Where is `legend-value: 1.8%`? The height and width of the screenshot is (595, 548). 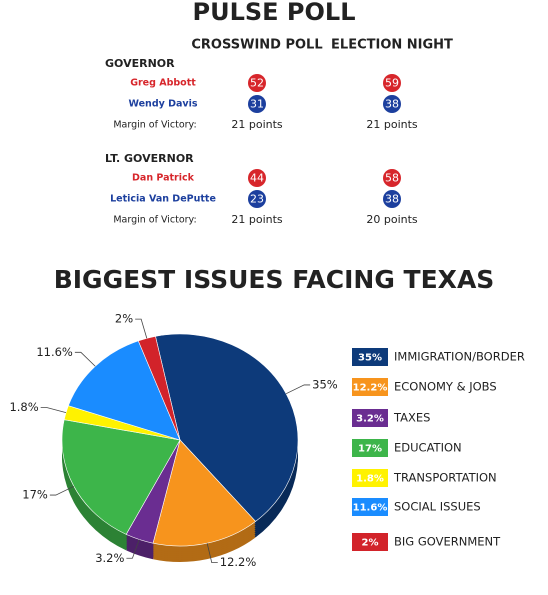
legend-value: 1.8% is located at coordinates (370, 479).